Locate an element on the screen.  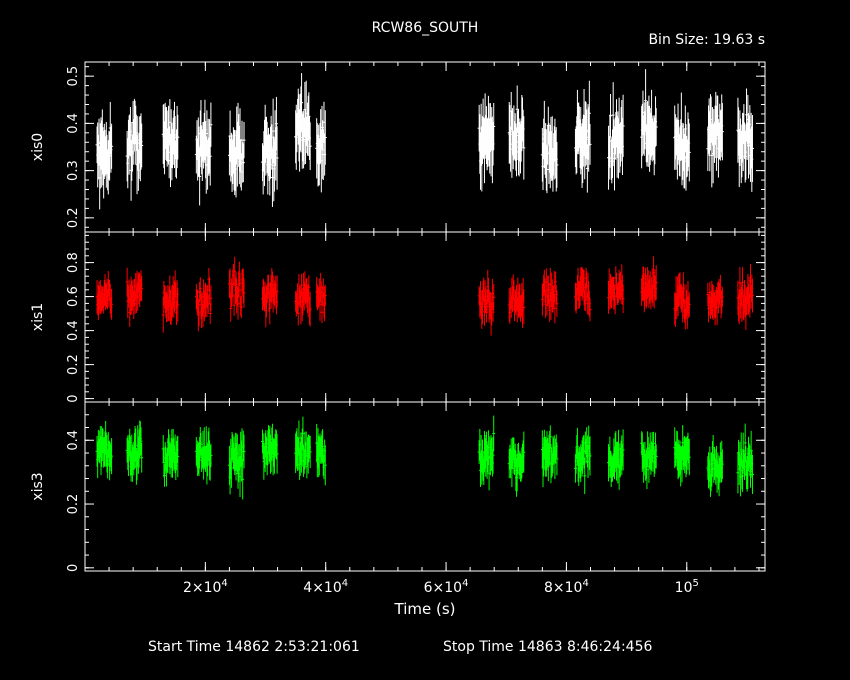
chart-title: RCW86_SOUTH is located at coordinates (425, 28).